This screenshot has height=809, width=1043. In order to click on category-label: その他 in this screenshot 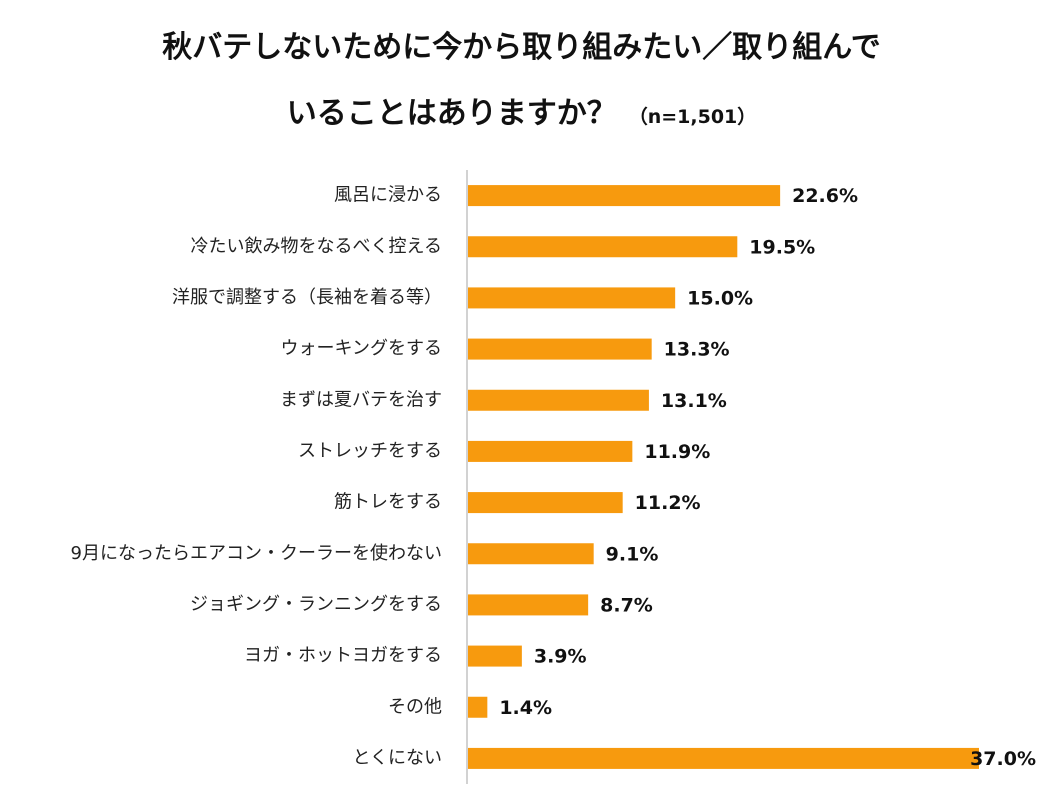, I will do `click(415, 706)`.